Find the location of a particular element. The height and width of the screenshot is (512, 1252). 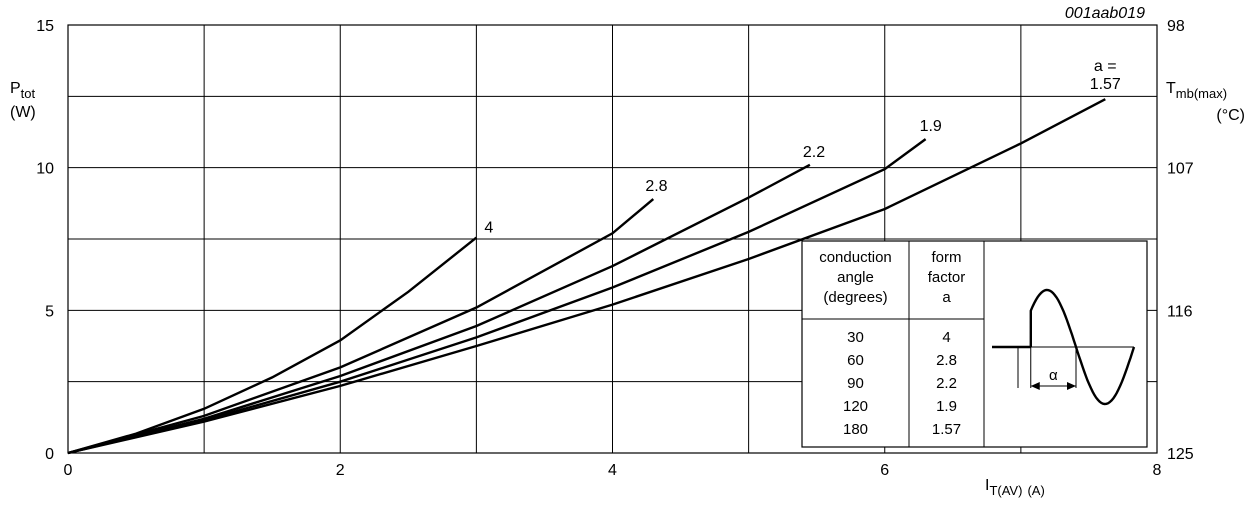

inset-cell: 30 is located at coordinates (855, 337).